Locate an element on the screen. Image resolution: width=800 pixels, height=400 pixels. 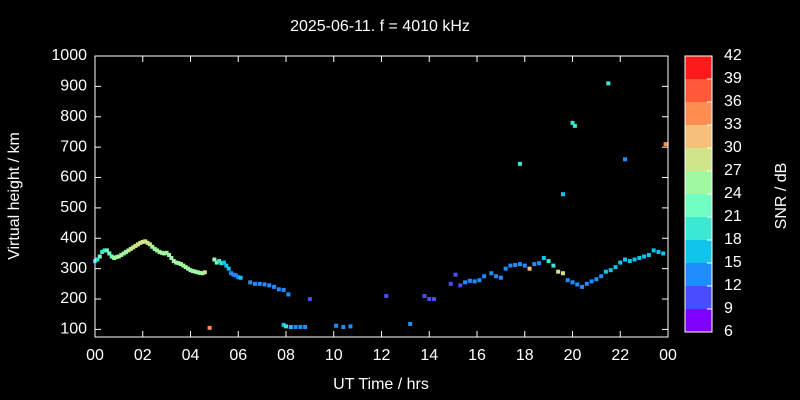
y-tick-label: 600 is located at coordinates (73, 177).